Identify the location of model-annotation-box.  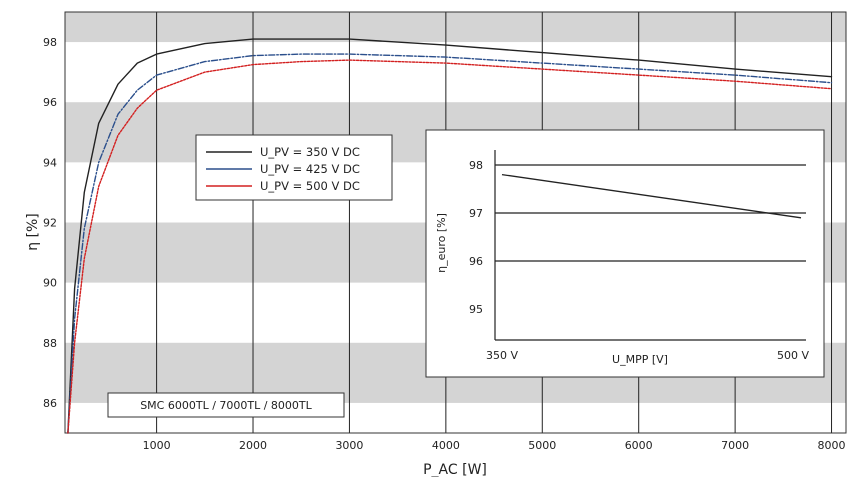
(226, 405).